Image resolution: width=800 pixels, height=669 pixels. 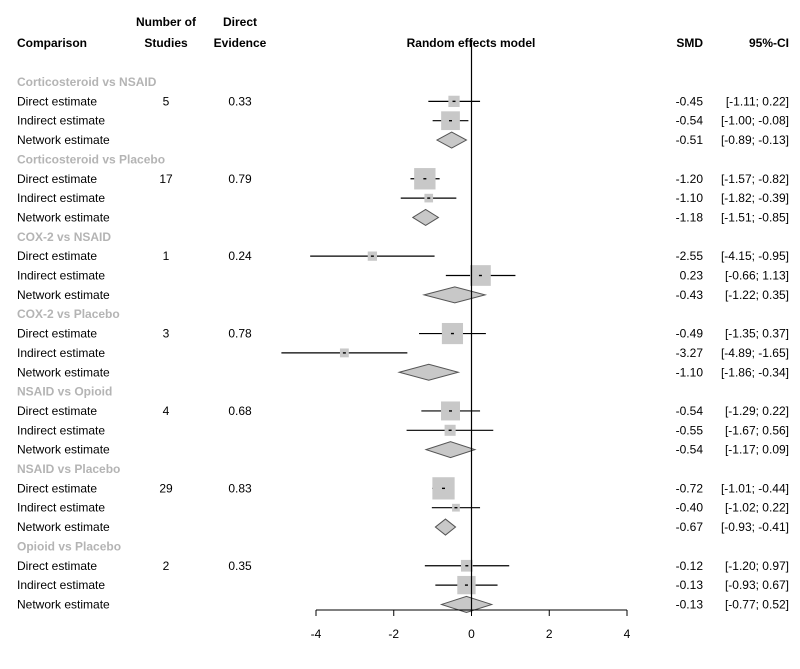 I want to click on x-tick-label: -4, so click(x=316, y=634).